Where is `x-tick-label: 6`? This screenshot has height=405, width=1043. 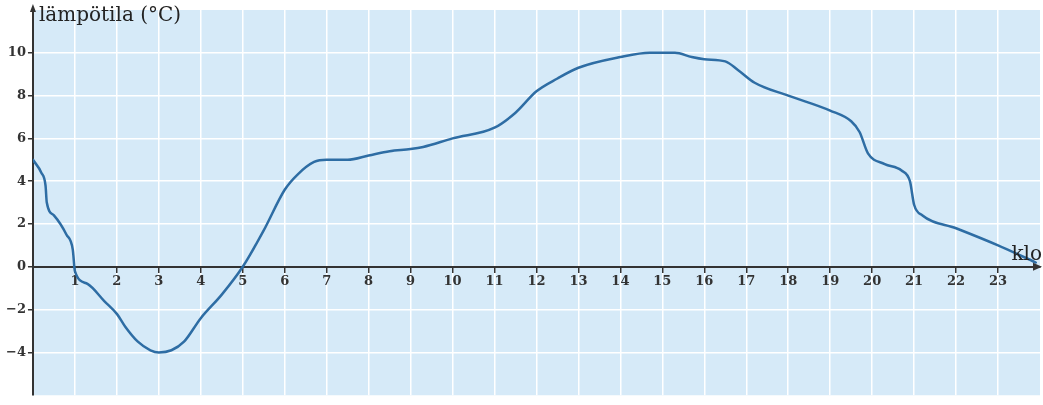
x-tick-label: 6 is located at coordinates (285, 280).